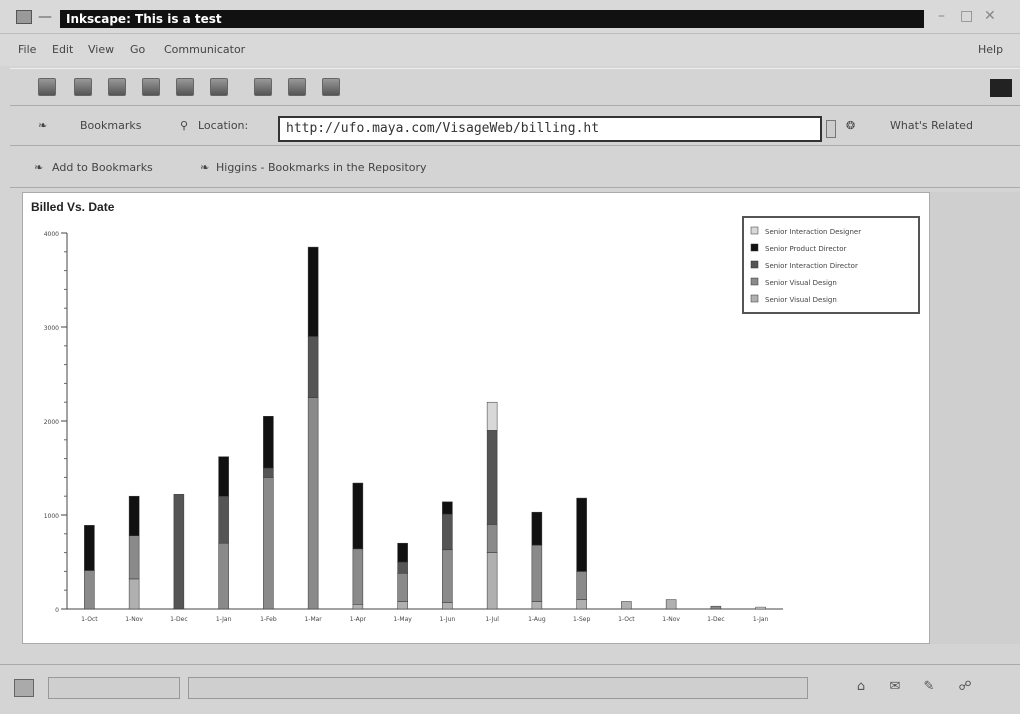  I want to click on add-bookmark-link: Add to Bookmarks, so click(102, 167).